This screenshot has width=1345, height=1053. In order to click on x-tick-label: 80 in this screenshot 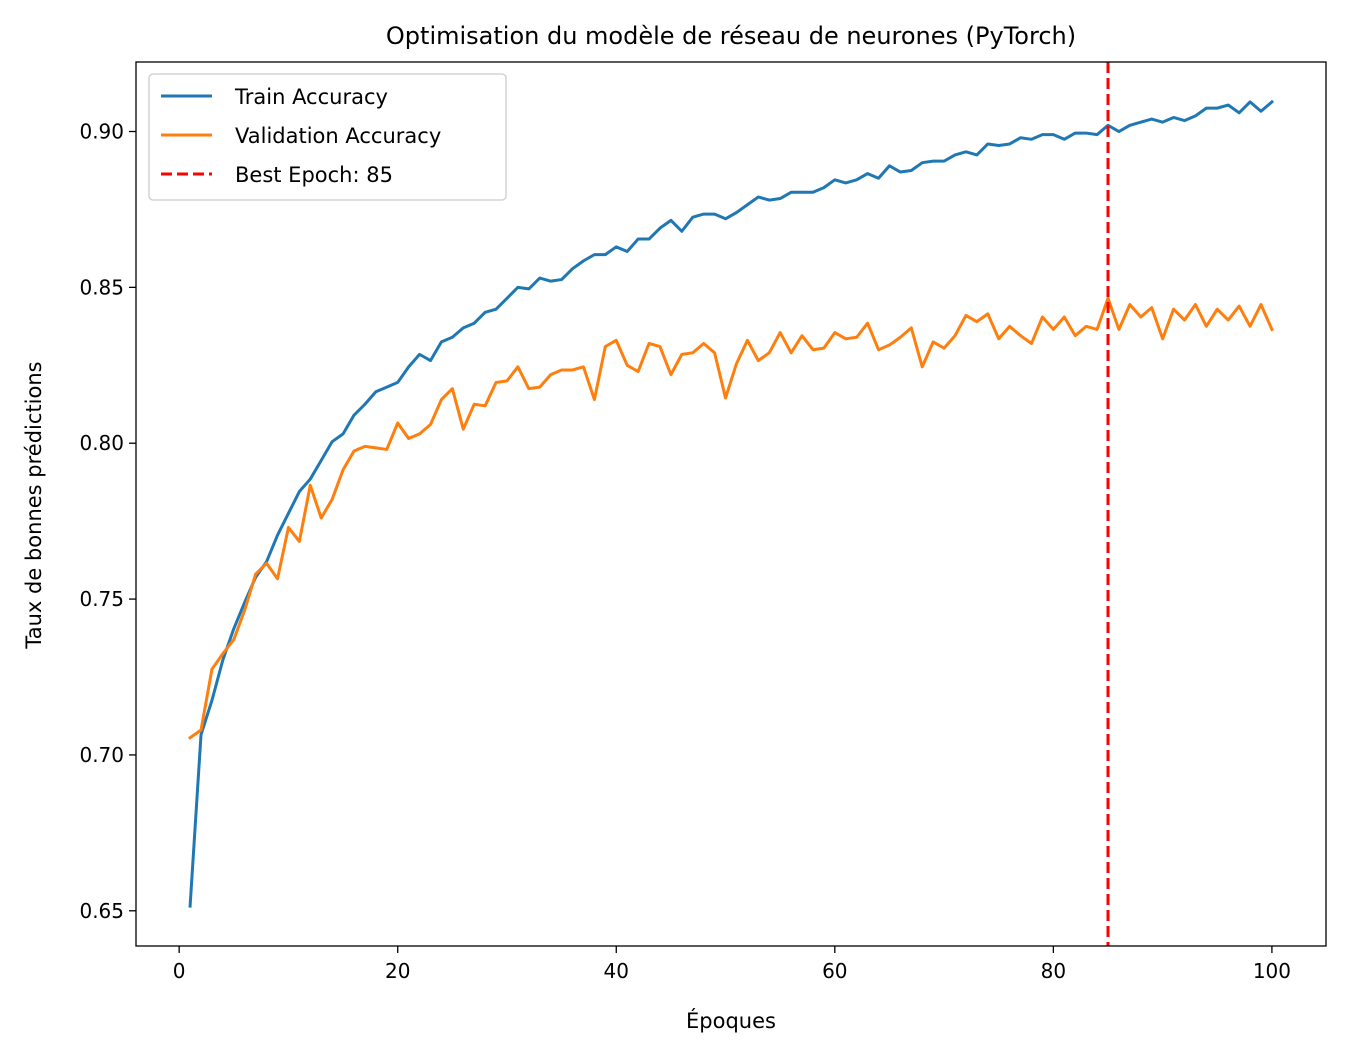, I will do `click(1053, 971)`.